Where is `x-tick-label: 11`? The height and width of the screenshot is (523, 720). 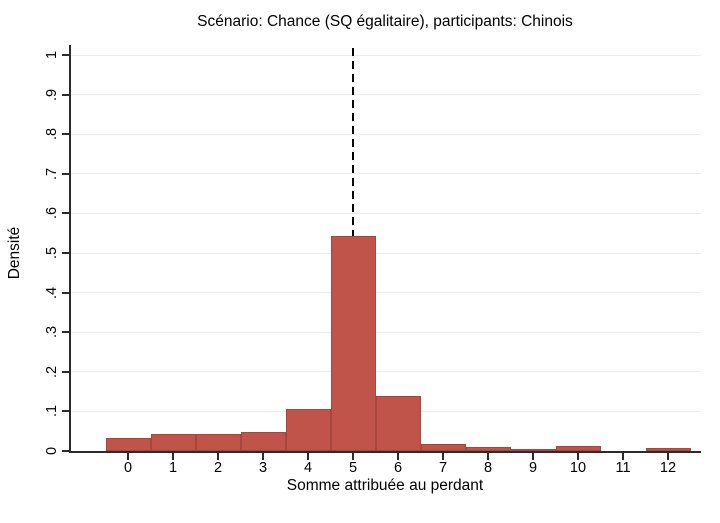
x-tick-label: 11 is located at coordinates (623, 468).